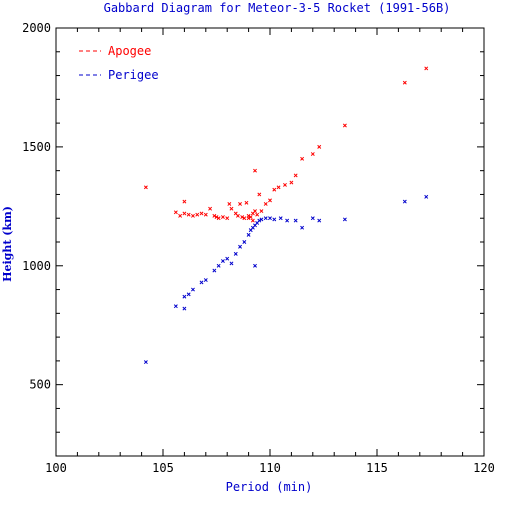 This screenshot has width=512, height=512. Describe the element at coordinates (119, 63) in the screenshot. I see `legend: Apogee Perigee` at that location.